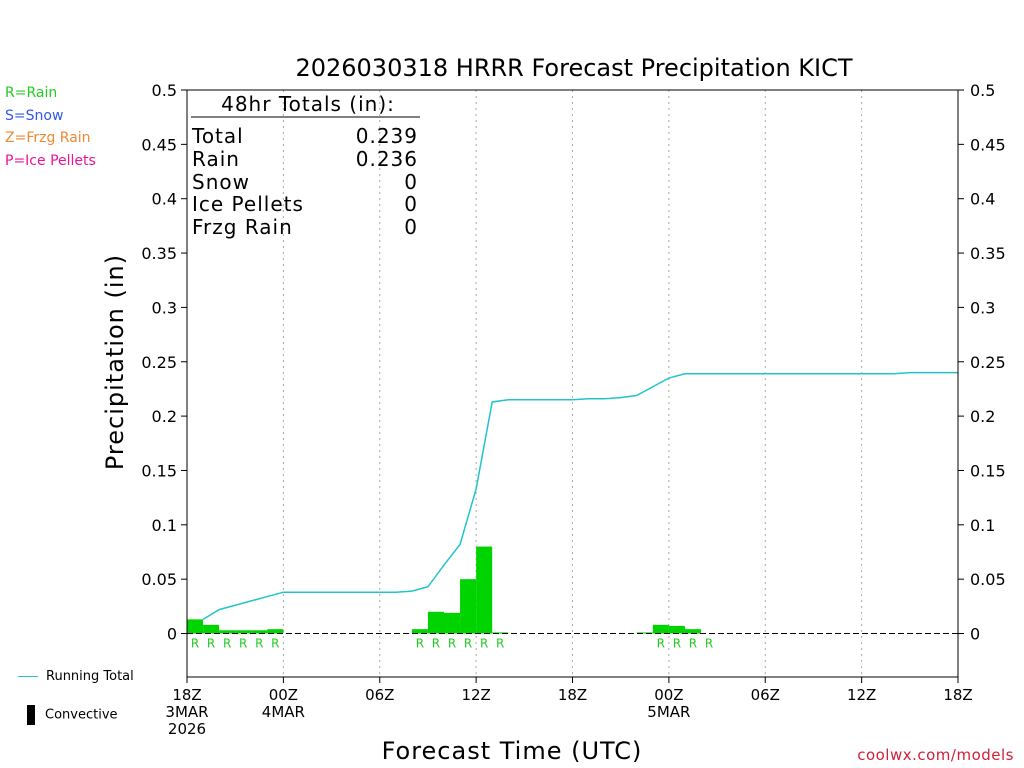  Describe the element at coordinates (159, 144) in the screenshot. I see `y-tick-label-left: 0.45` at that location.